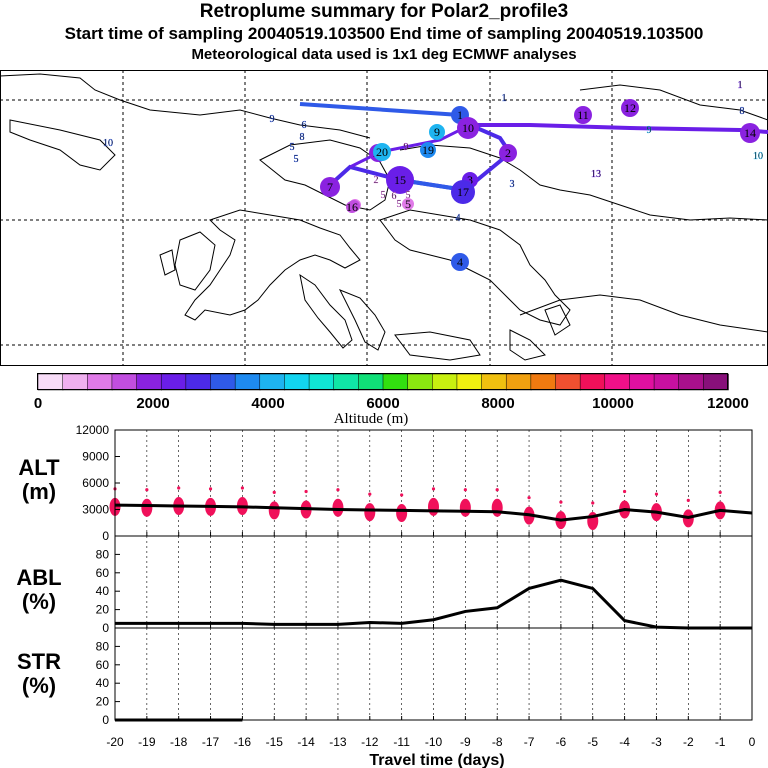 The width and height of the screenshot is (768, 768). Describe the element at coordinates (688, 742) in the screenshot. I see `x-tick-label: -2` at that location.